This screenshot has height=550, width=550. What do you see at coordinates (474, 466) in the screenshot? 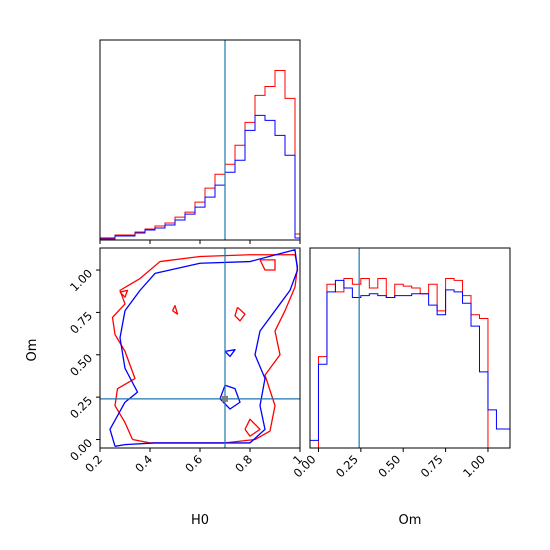
I see `om-xtick-label-4: 1.00` at bounding box center [474, 466].